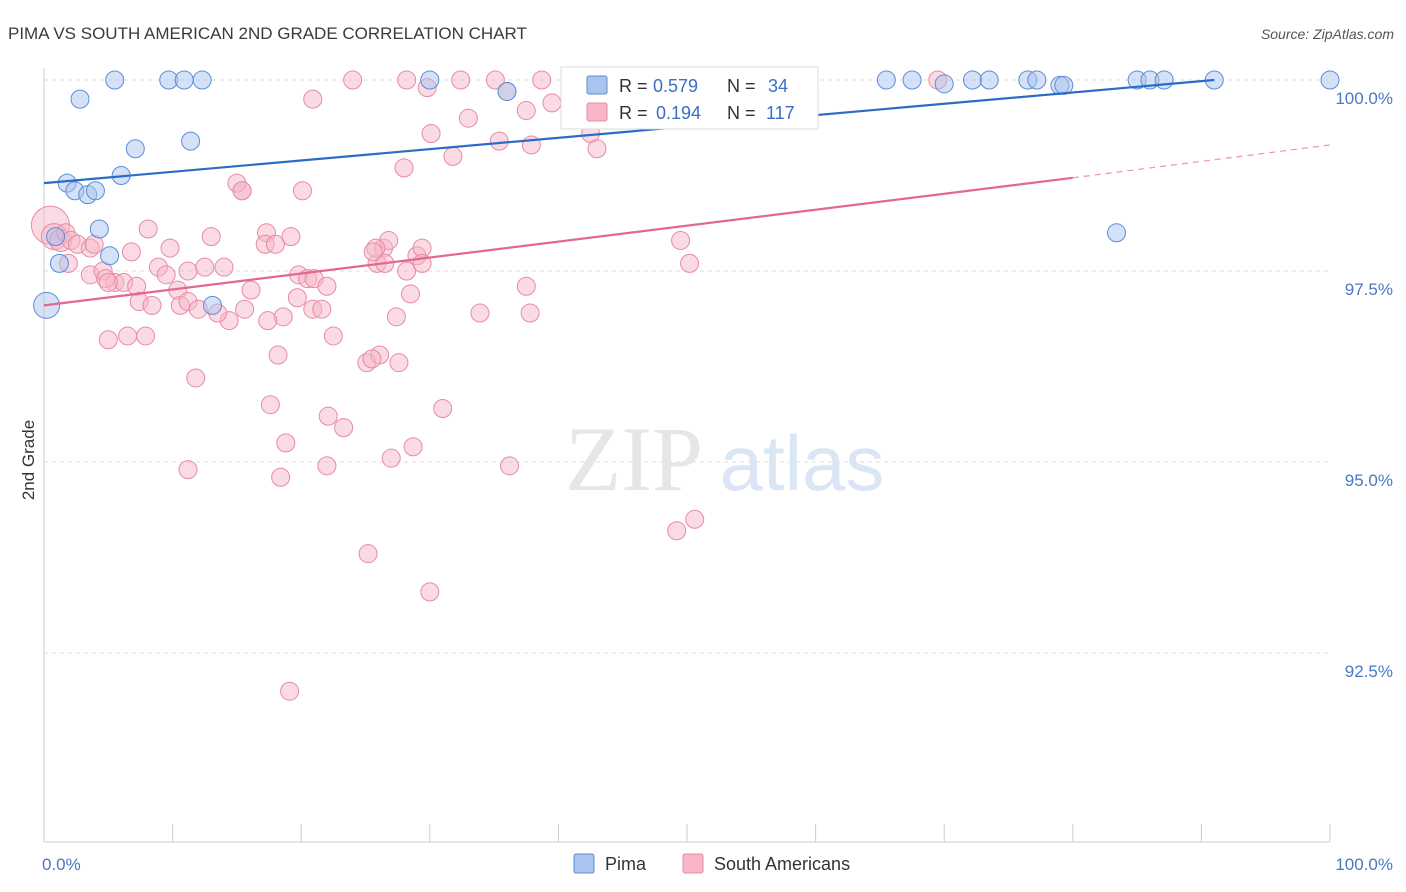 The image size is (1406, 892). What do you see at coordinates (1364, 98) in the screenshot?
I see `y-tick-label-0: 100.0%` at bounding box center [1364, 98].